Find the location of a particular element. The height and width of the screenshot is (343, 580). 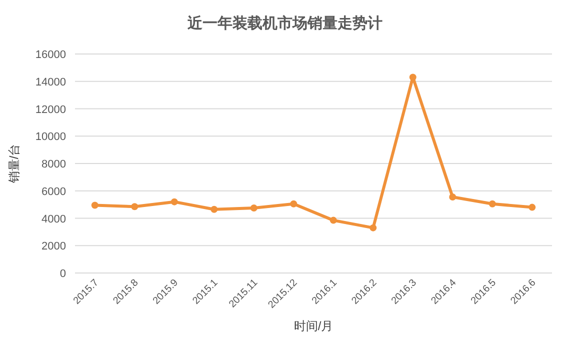

y-tick-label: 6000 is located at coordinates (54, 192).